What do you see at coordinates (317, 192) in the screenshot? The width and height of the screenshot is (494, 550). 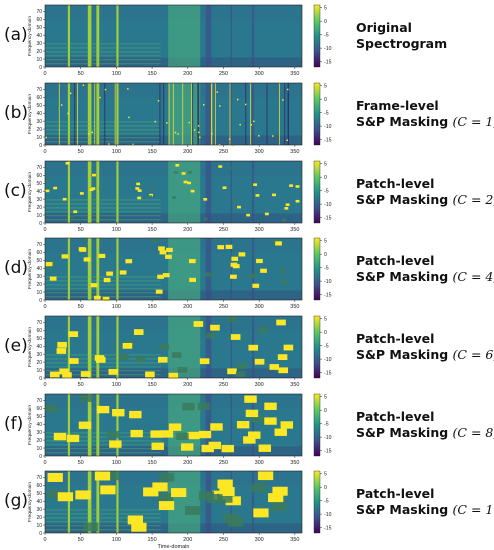 I see `colorbar` at bounding box center [317, 192].